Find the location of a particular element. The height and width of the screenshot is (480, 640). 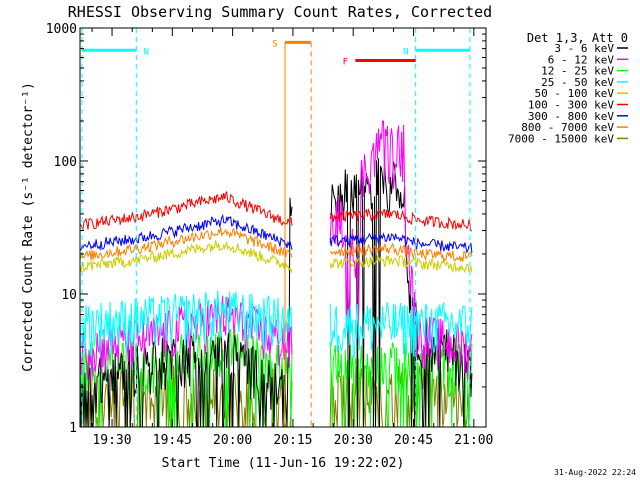

x-tick-label: 20:45 is located at coordinates (413, 440).